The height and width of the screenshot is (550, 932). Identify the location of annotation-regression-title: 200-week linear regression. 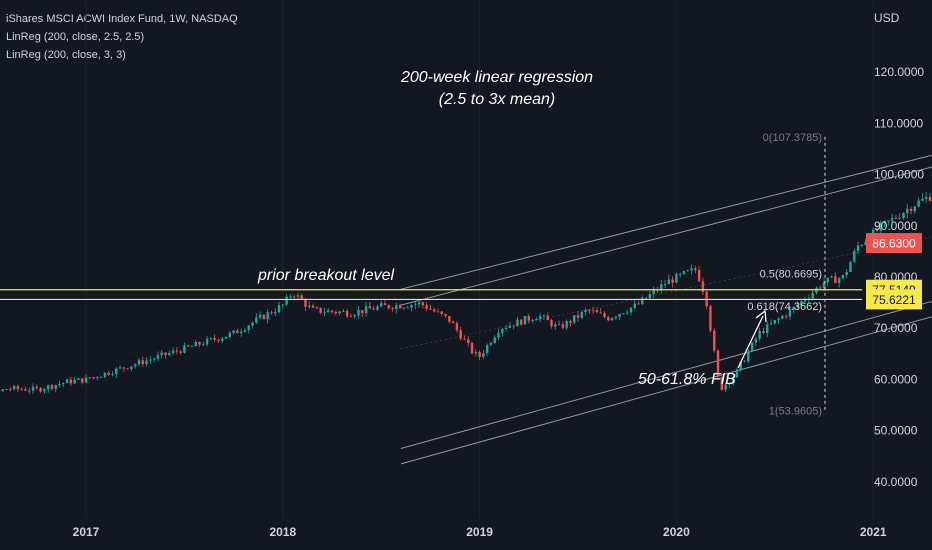
(496, 77).